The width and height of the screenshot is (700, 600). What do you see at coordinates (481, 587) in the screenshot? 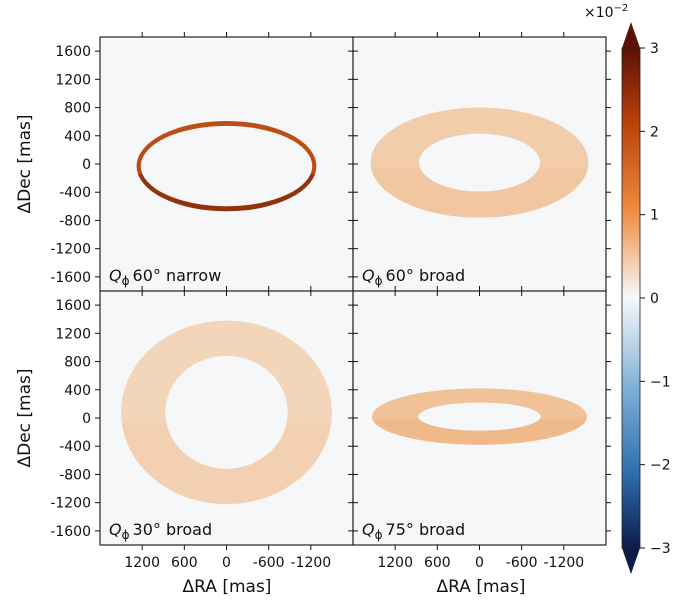
I see `x-axis-label-right: ΔRA [mas]` at bounding box center [481, 587].